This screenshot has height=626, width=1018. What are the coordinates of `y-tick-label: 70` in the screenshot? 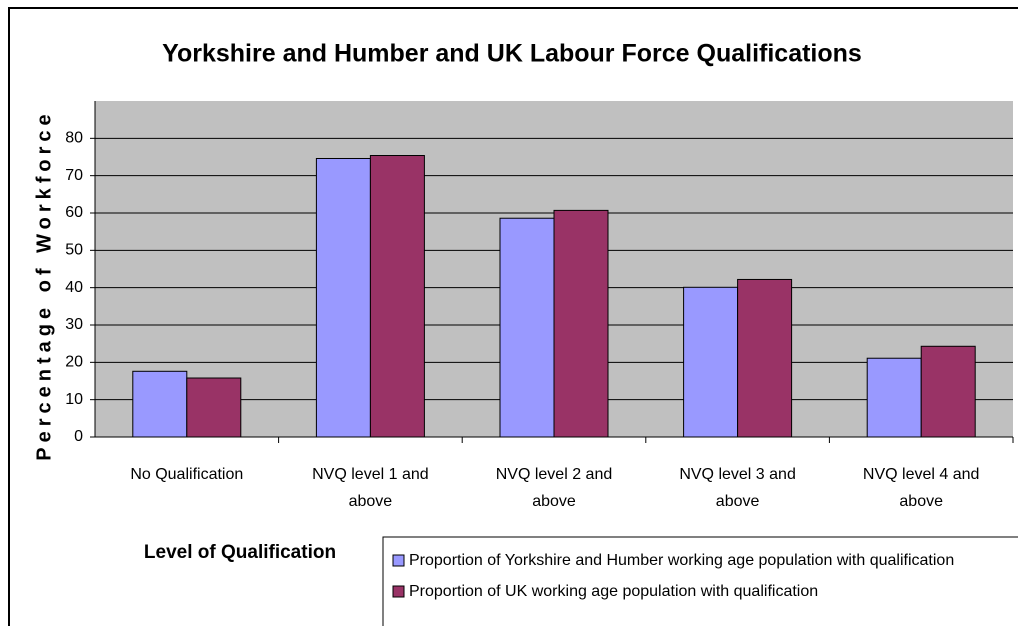 It's located at (74, 175).